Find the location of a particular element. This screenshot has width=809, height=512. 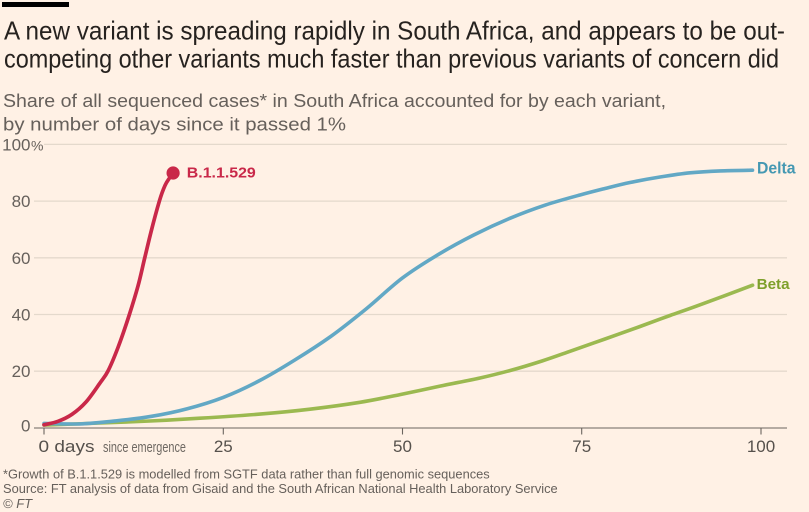

svg-text: 25 is located at coordinates (223, 446).